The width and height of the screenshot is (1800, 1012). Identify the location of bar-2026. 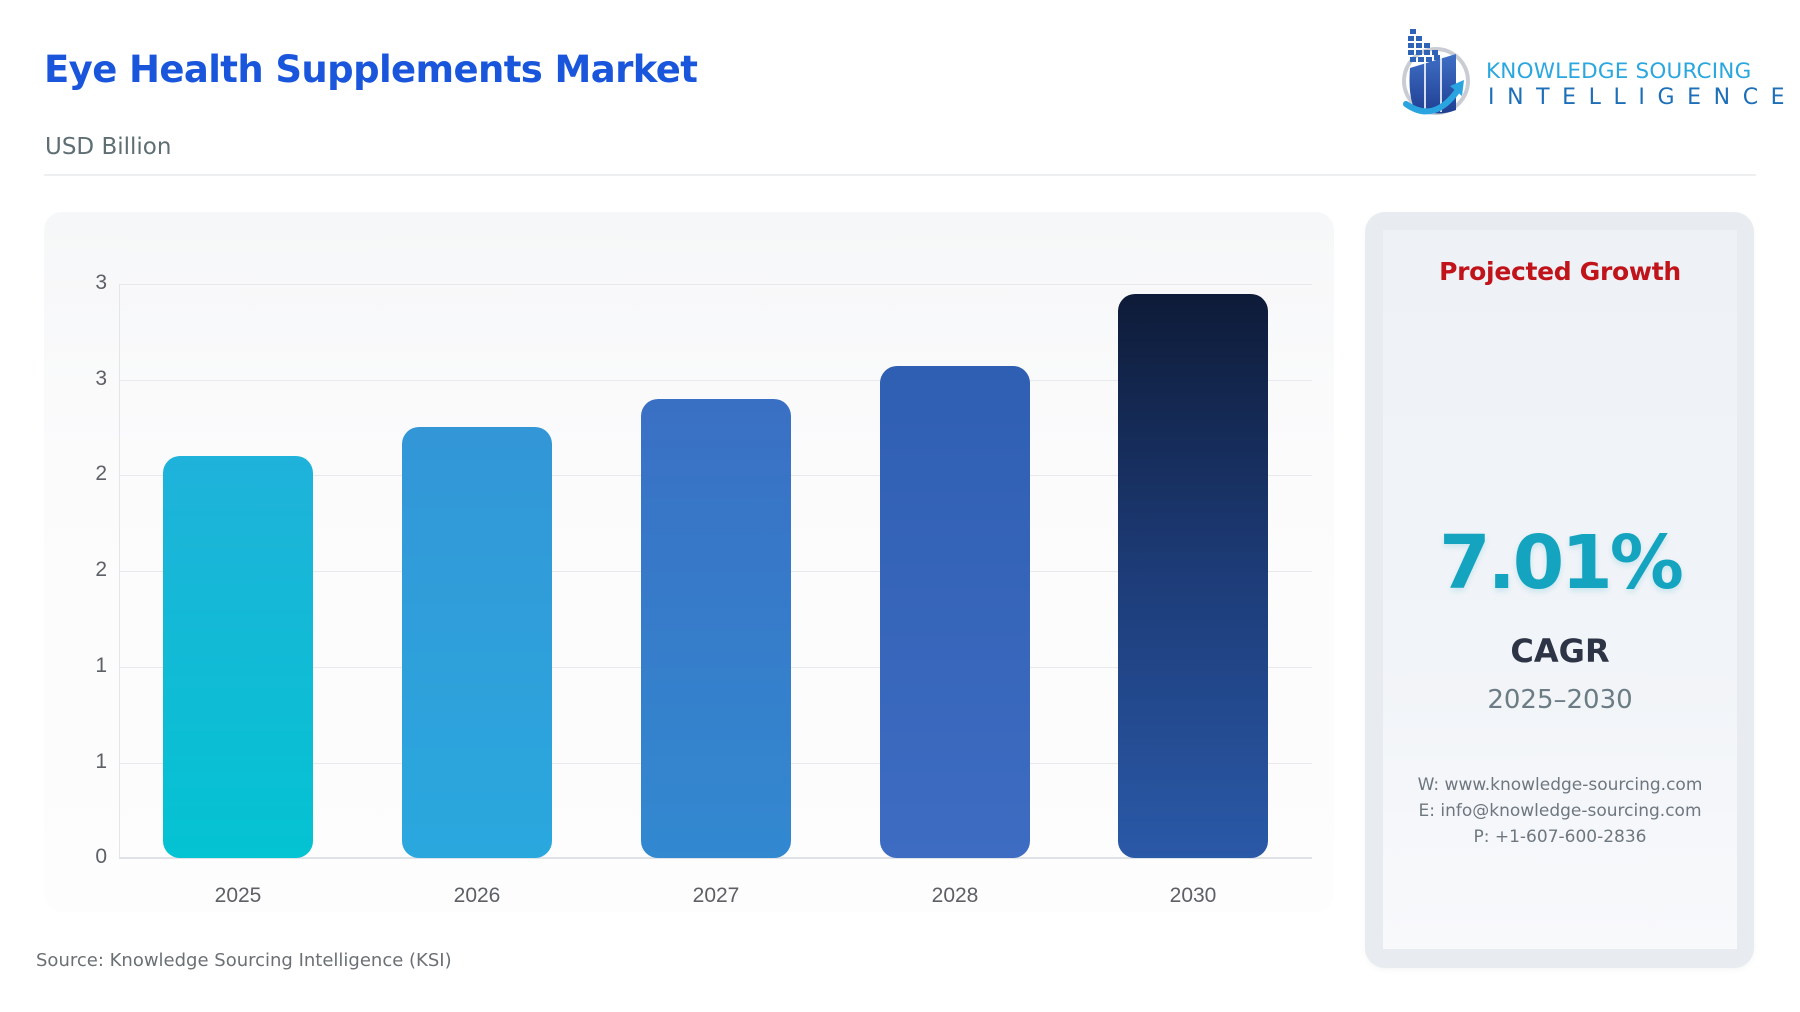
(477, 642).